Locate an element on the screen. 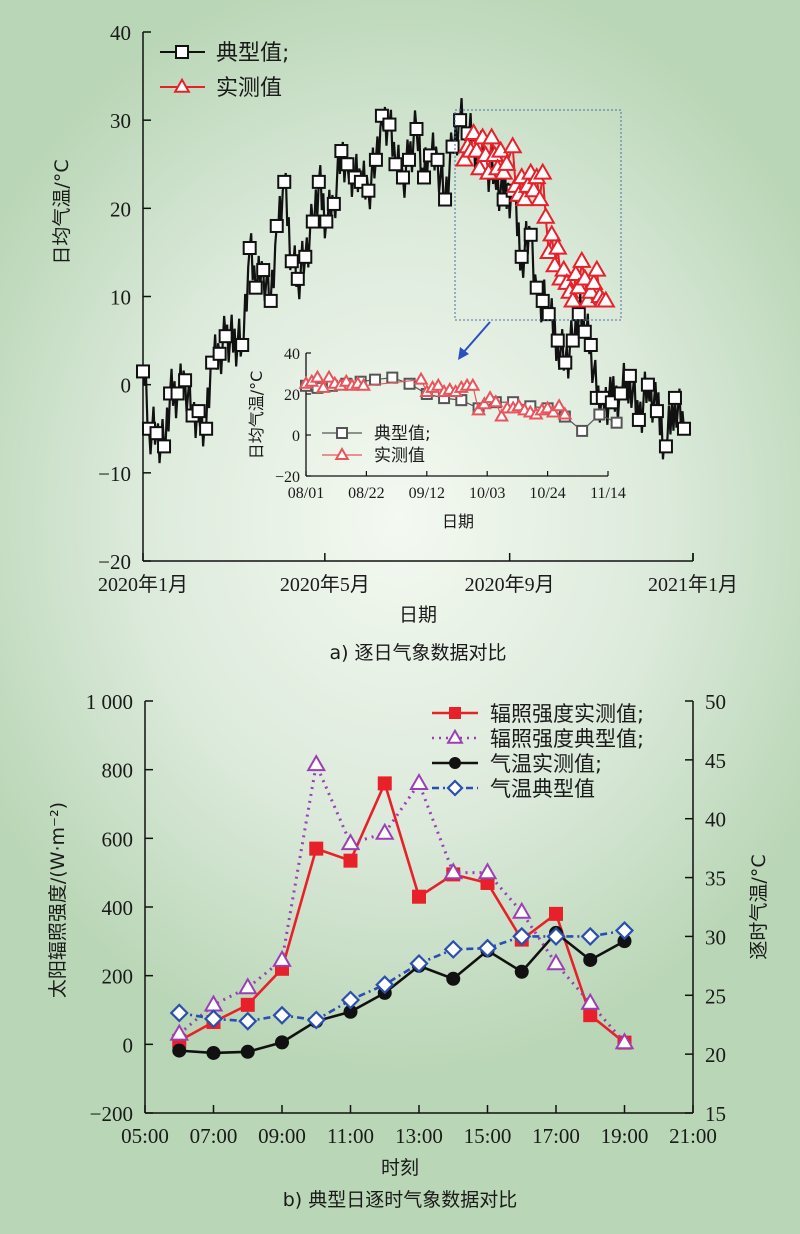 The width and height of the screenshot is (800, 1234). right-y-tick-label: 35 is located at coordinates (715, 879).